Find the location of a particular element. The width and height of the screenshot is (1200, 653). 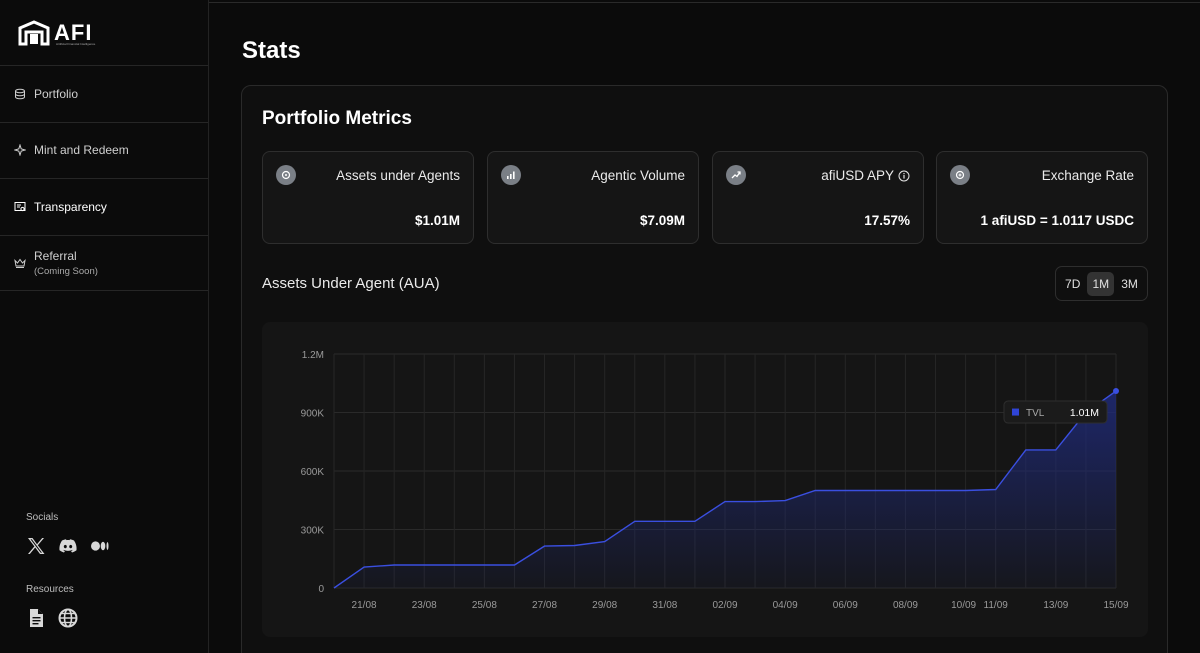

y-tick-label: 0 is located at coordinates (321, 589).